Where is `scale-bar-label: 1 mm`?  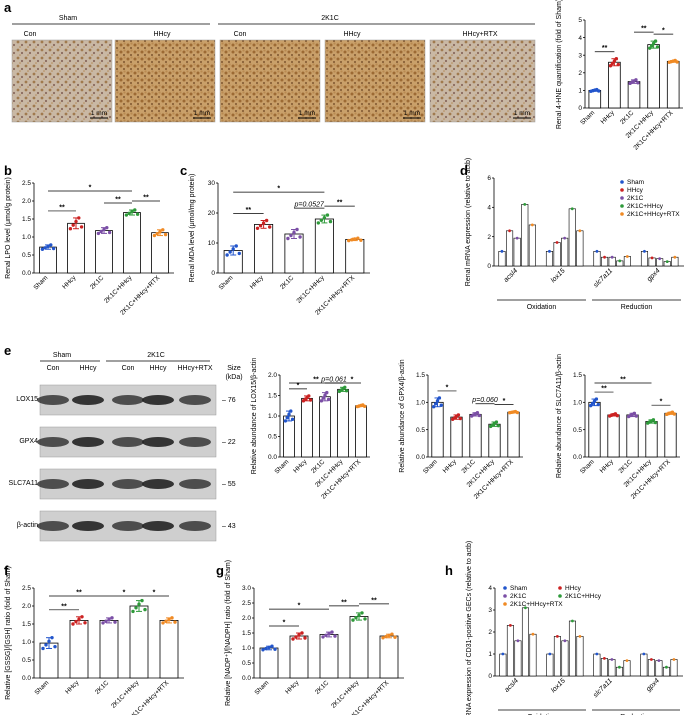
scale-bar-label: 1 mm is located at coordinates (522, 113).